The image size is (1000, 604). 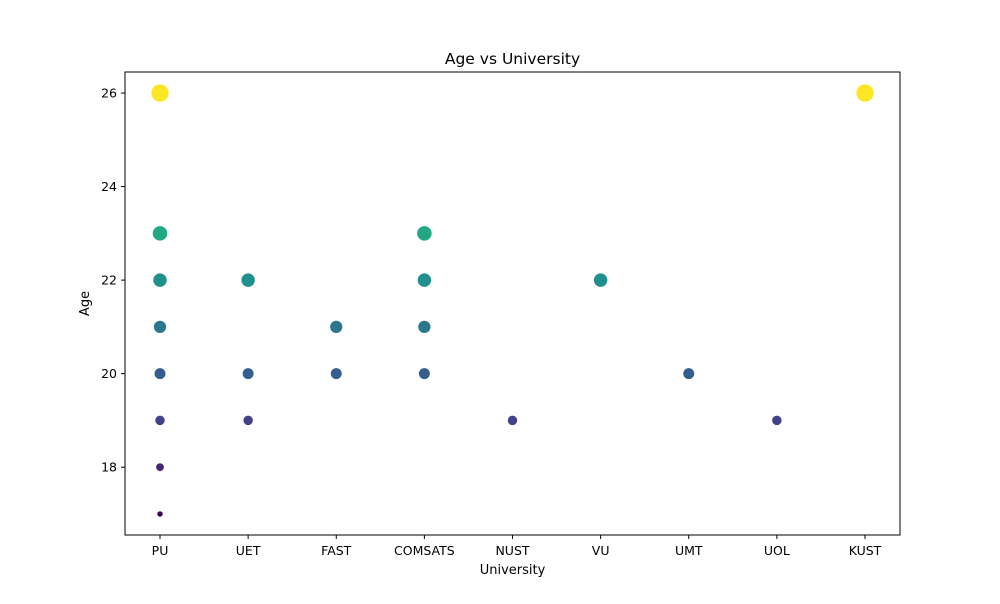 What do you see at coordinates (689, 550) in the screenshot?
I see `x-tick-label: UMT` at bounding box center [689, 550].